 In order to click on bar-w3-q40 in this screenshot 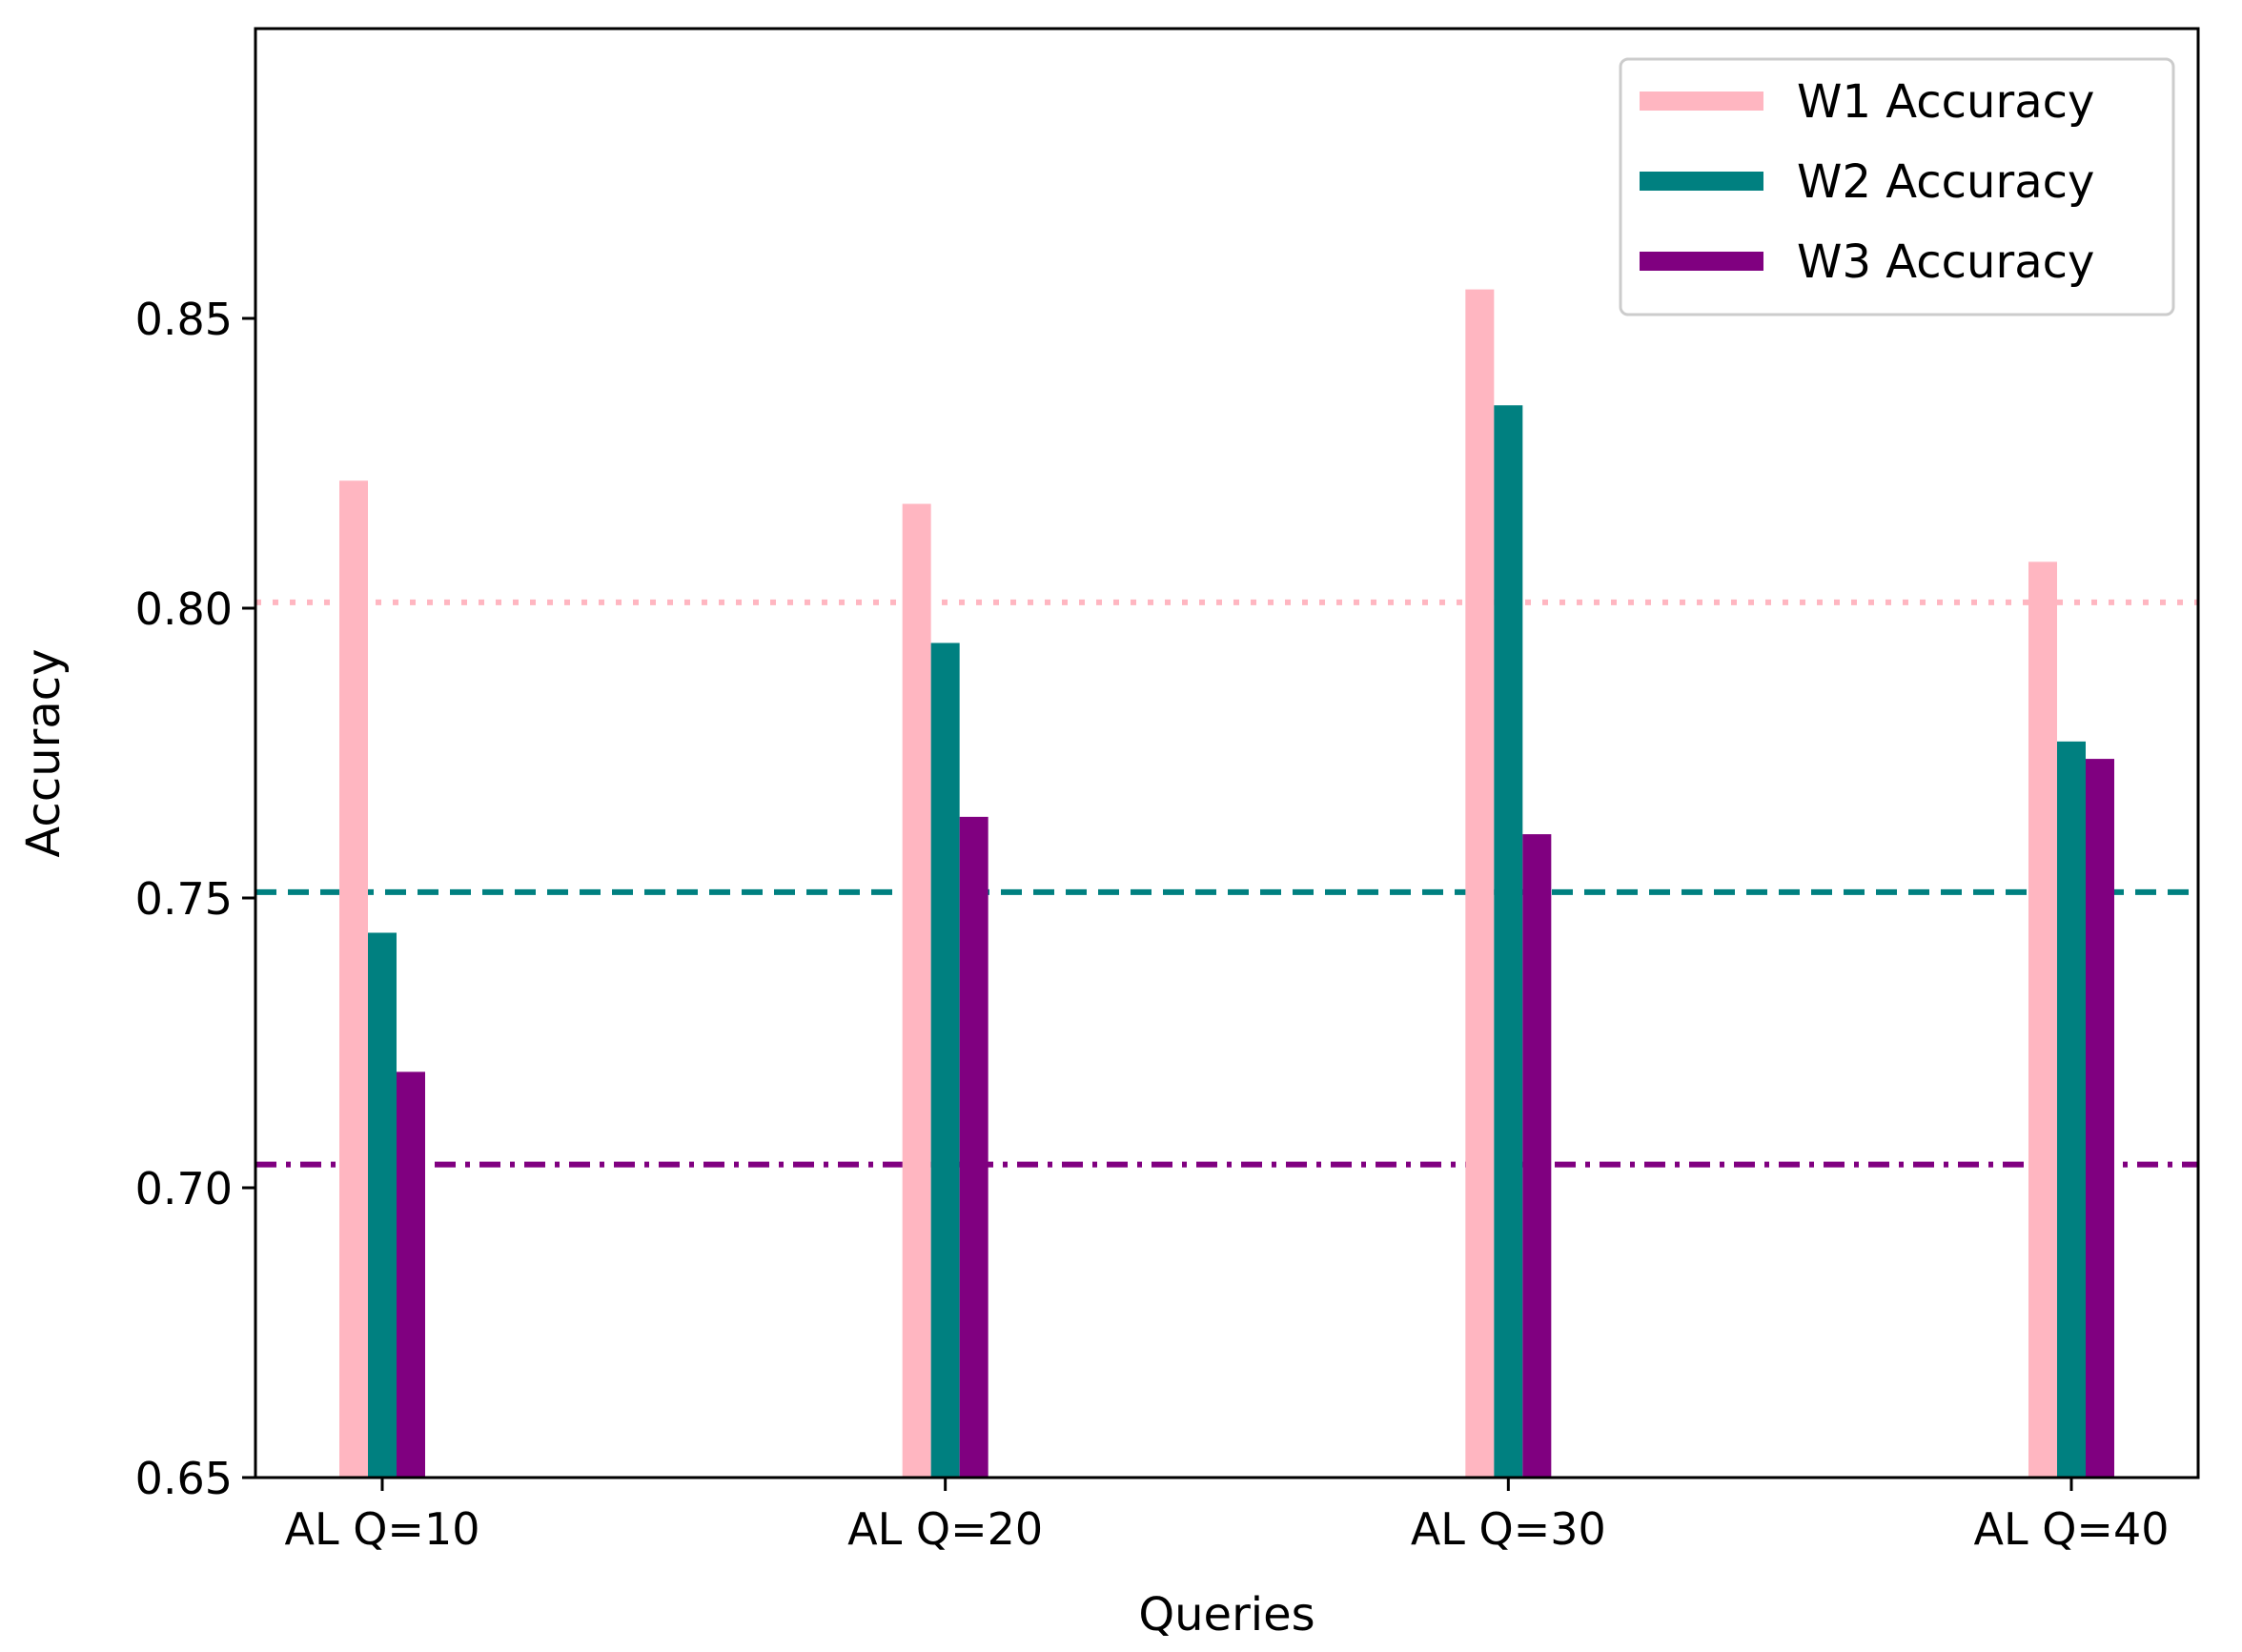, I will do `click(2100, 1118)`.